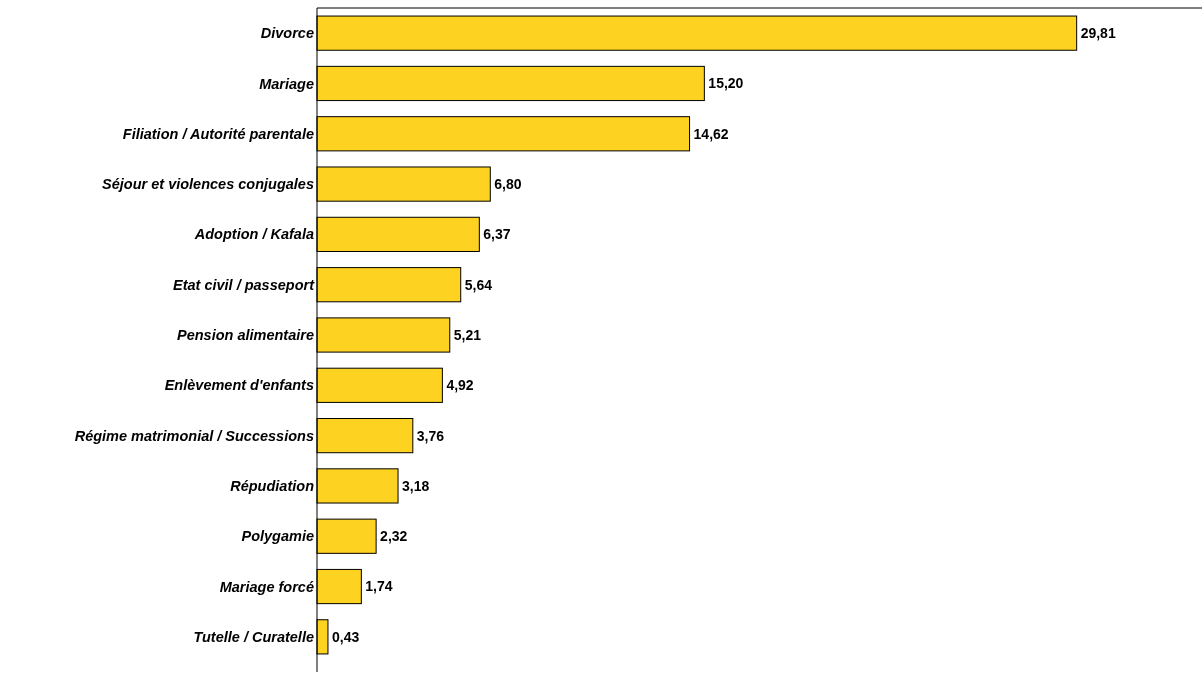 The width and height of the screenshot is (1202, 693). What do you see at coordinates (726, 83) in the screenshot?
I see `data-label: 15,20` at bounding box center [726, 83].